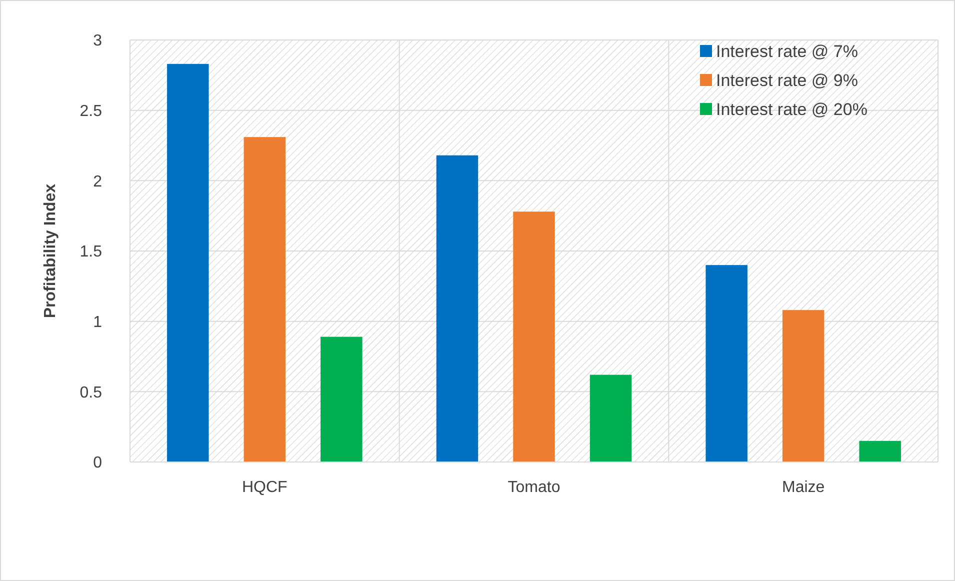 The image size is (955, 581). Describe the element at coordinates (91, 393) in the screenshot. I see `y-tick-label: 0.5` at that location.